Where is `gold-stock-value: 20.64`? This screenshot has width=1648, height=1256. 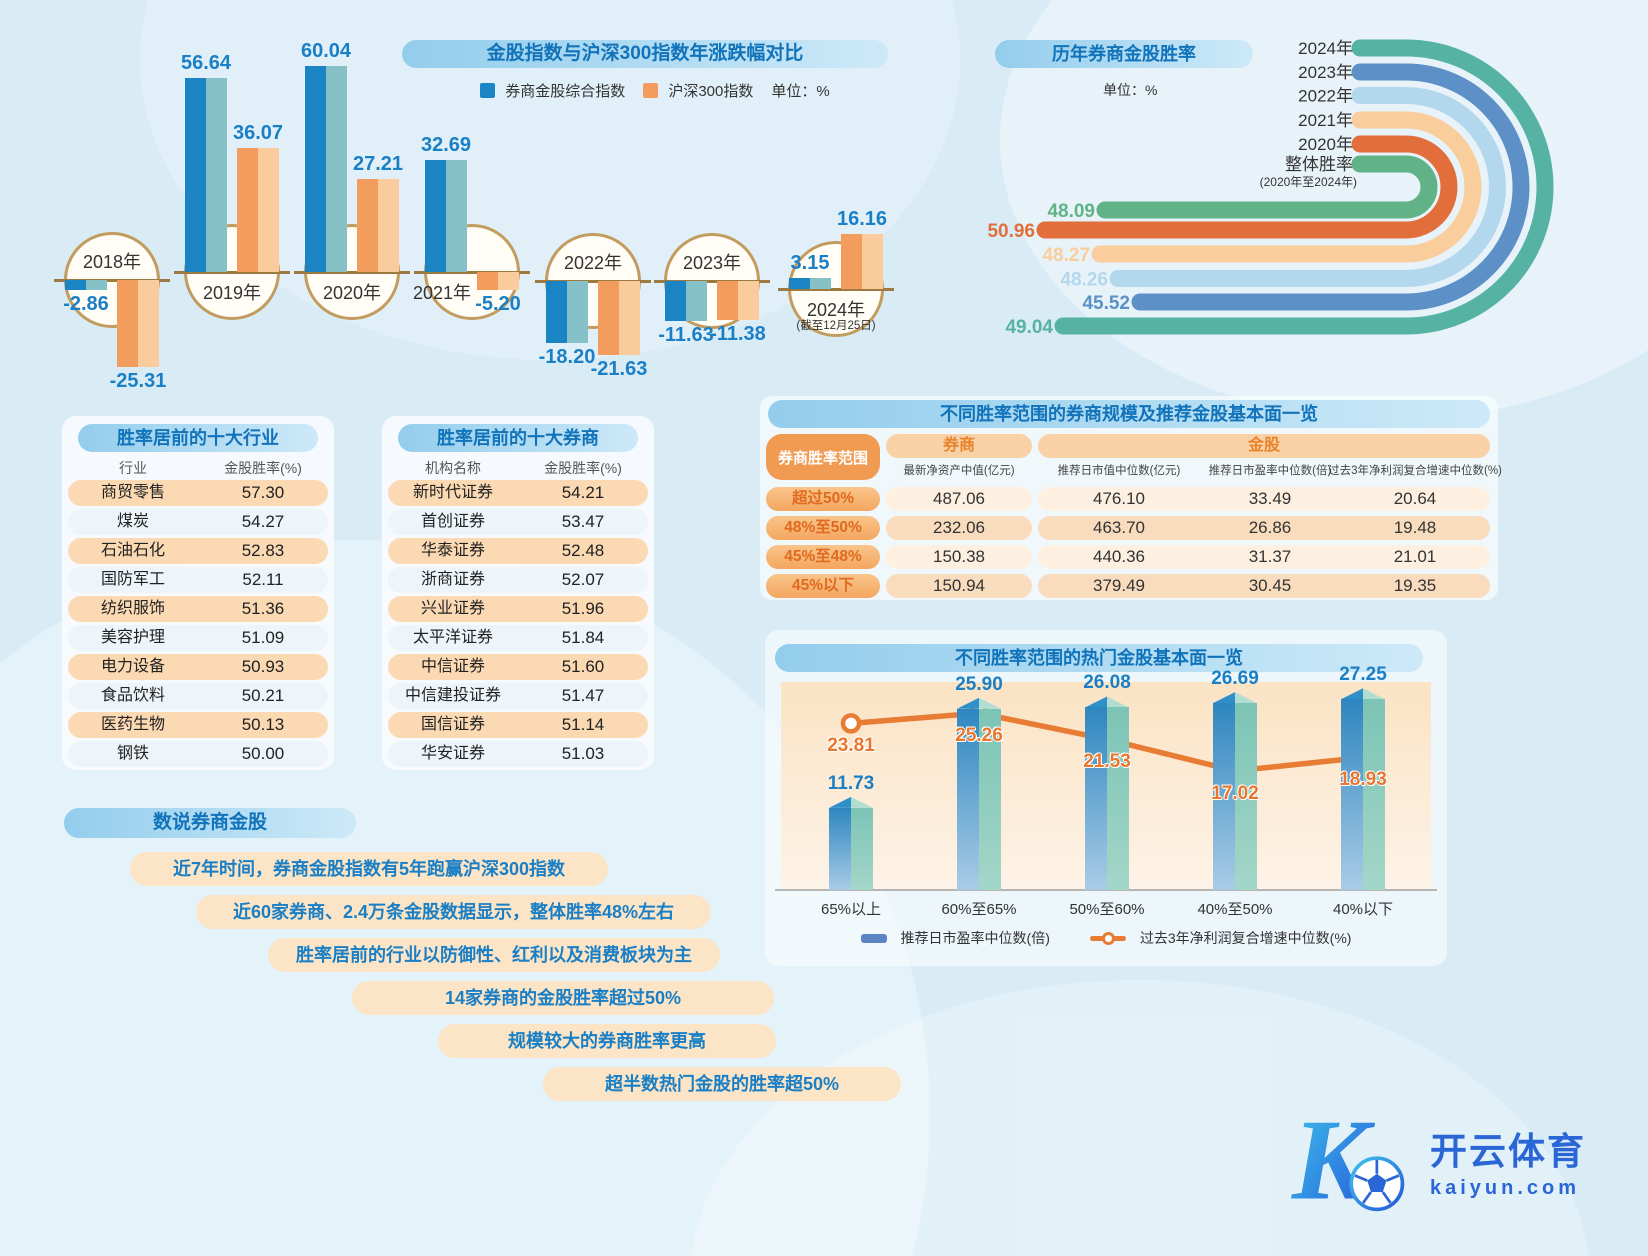 gold-stock-value: 20.64 is located at coordinates (1415, 498).